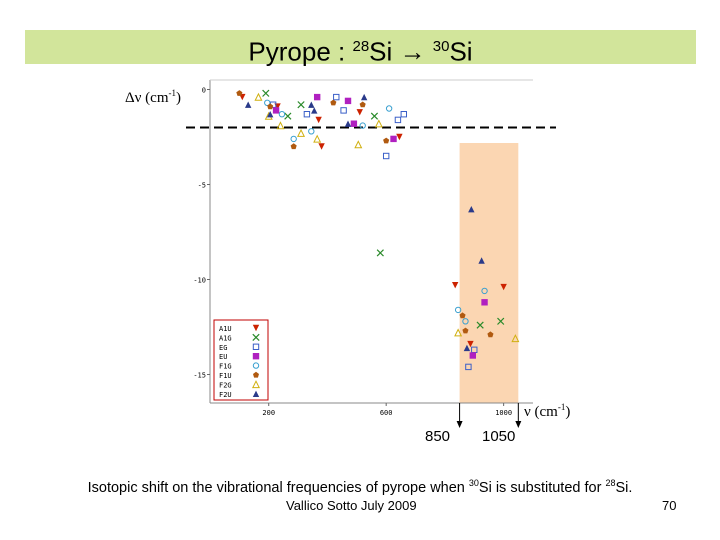 Image resolution: width=720 pixels, height=540 pixels. I want to click on legend-marker-f2u, so click(256, 393).